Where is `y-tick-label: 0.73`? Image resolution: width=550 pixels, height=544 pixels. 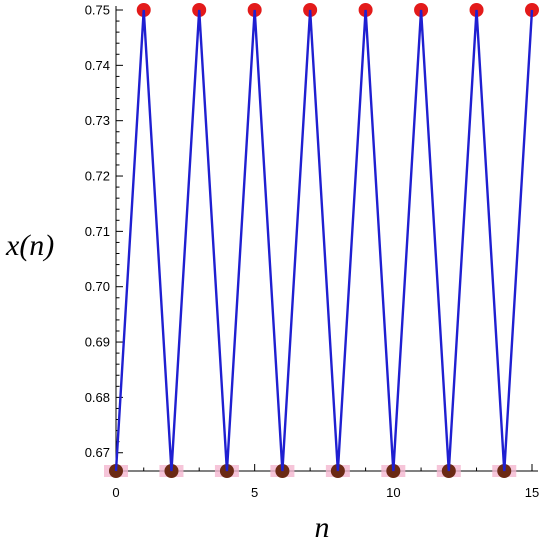 y-tick-label: 0.73 is located at coordinates (97, 120).